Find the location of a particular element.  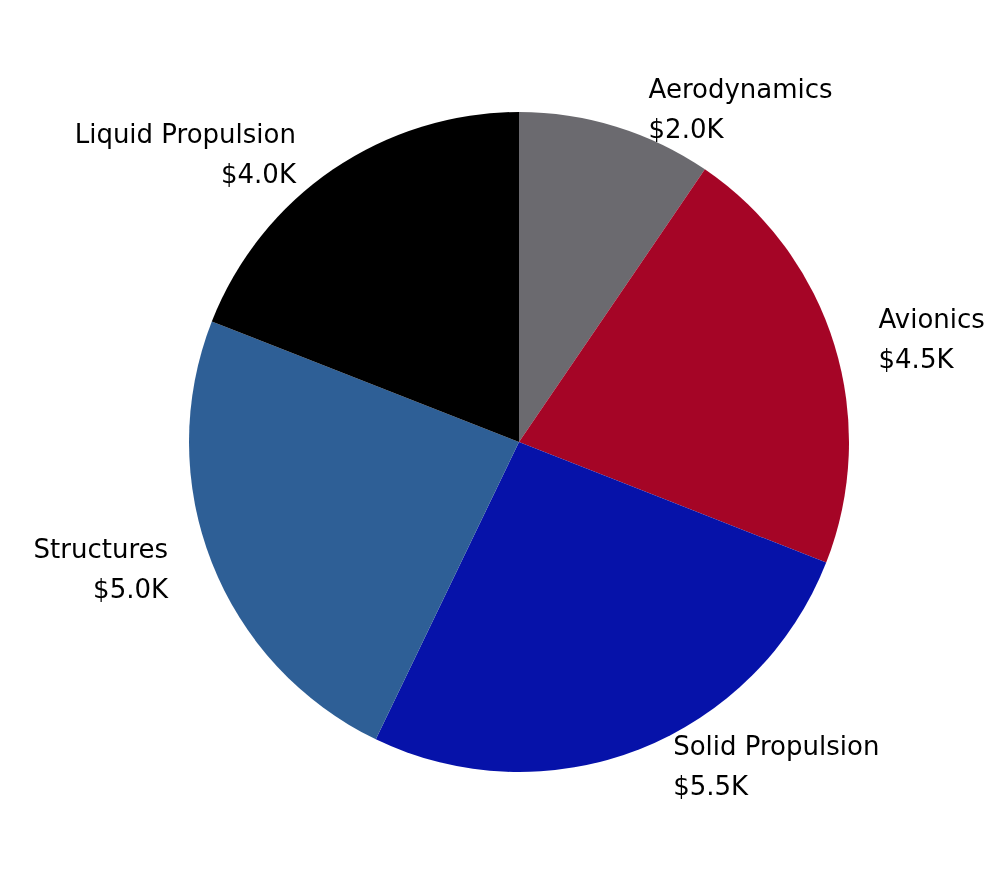

slice-label: Avionics is located at coordinates (931, 319).